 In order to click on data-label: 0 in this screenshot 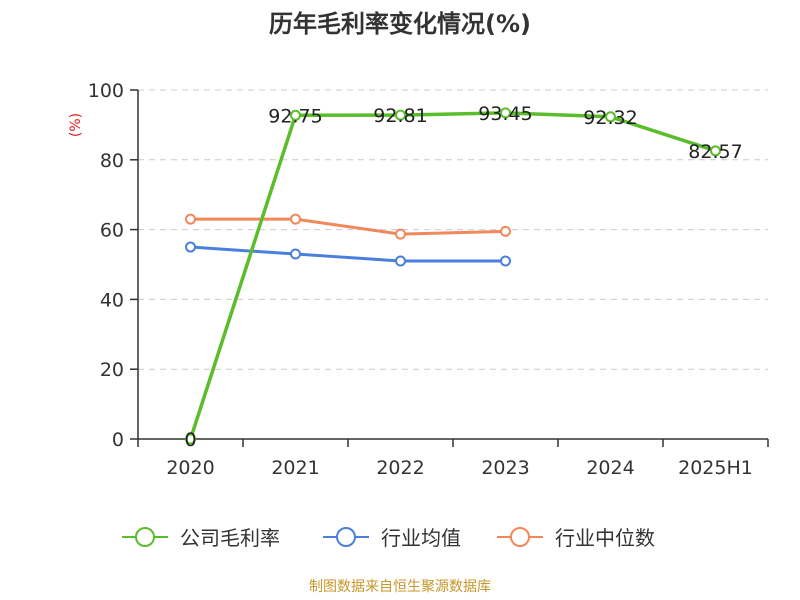, I will do `click(190, 440)`.